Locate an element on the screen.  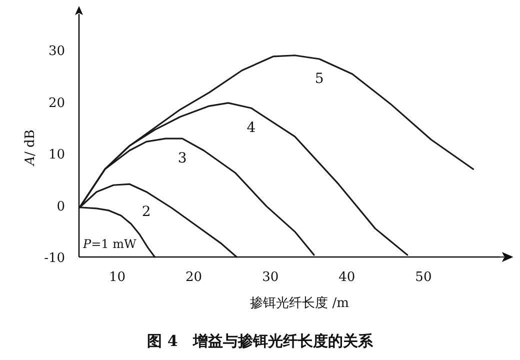
x-tick-label: 20 is located at coordinates (194, 277).